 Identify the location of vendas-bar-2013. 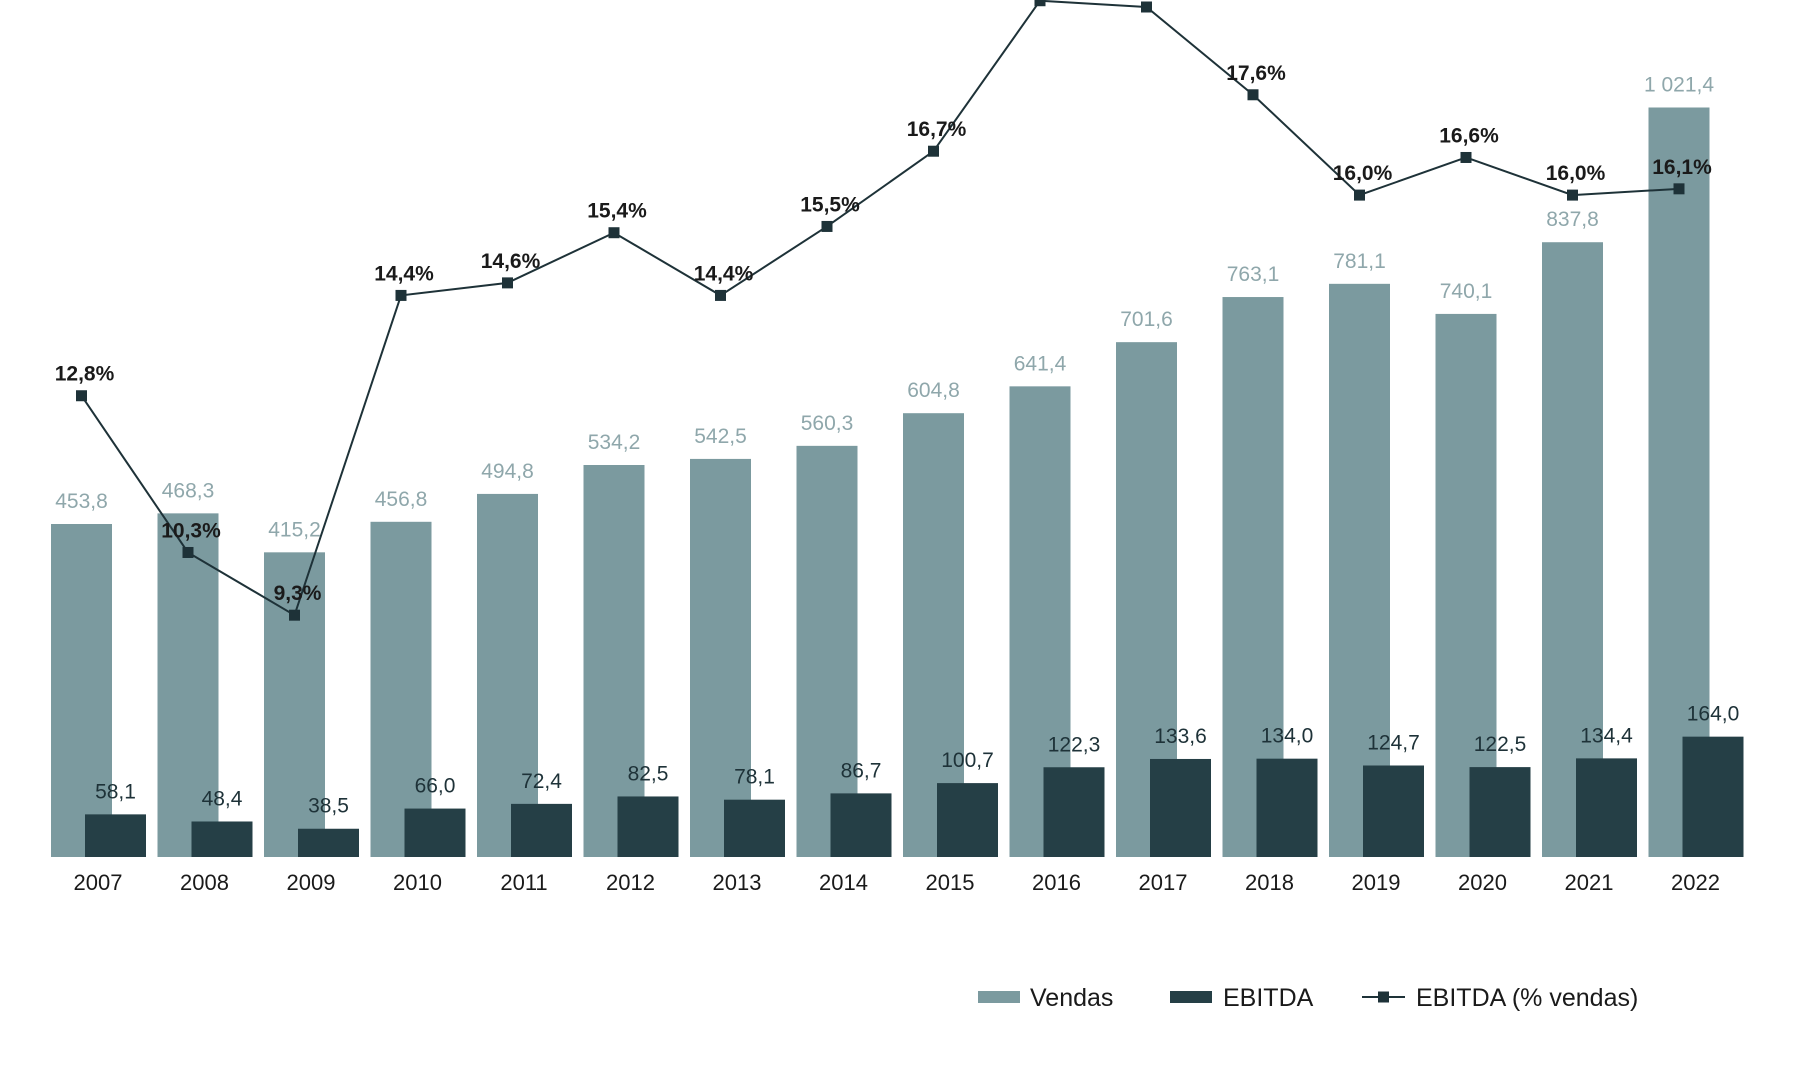
(720, 657).